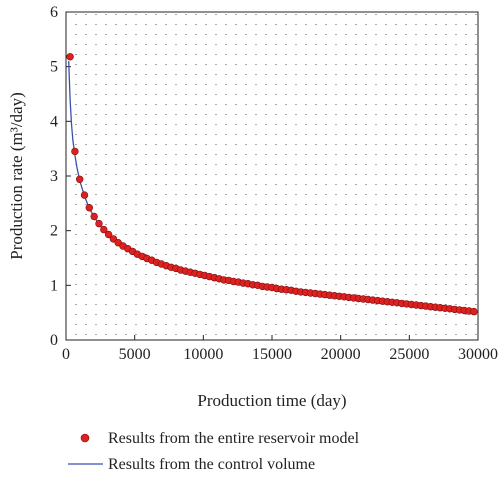 The image size is (500, 477). I want to click on legend-label-line: Results from the control volume, so click(211, 464).